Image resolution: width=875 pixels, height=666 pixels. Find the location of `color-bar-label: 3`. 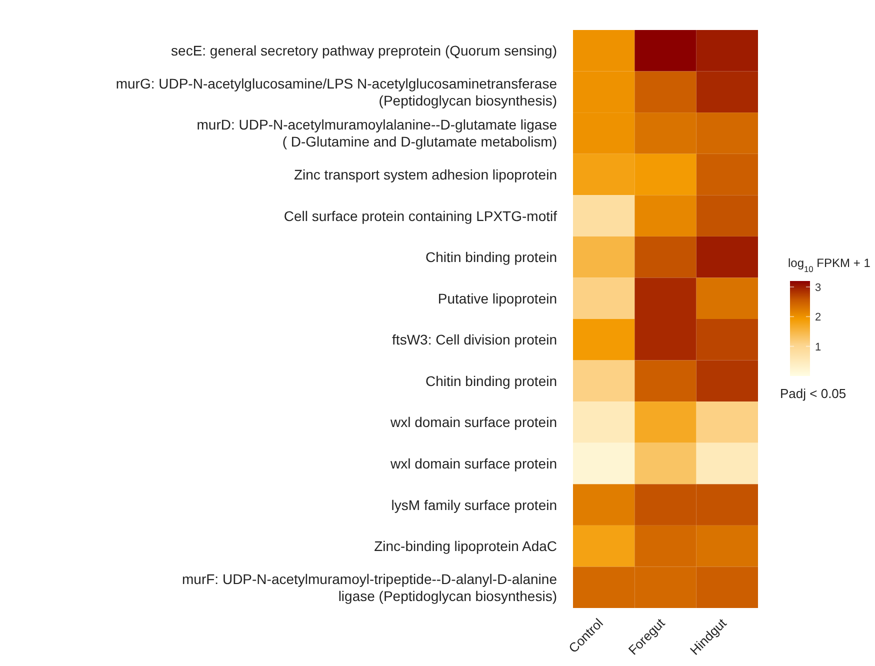

color-bar-label: 3 is located at coordinates (818, 288).